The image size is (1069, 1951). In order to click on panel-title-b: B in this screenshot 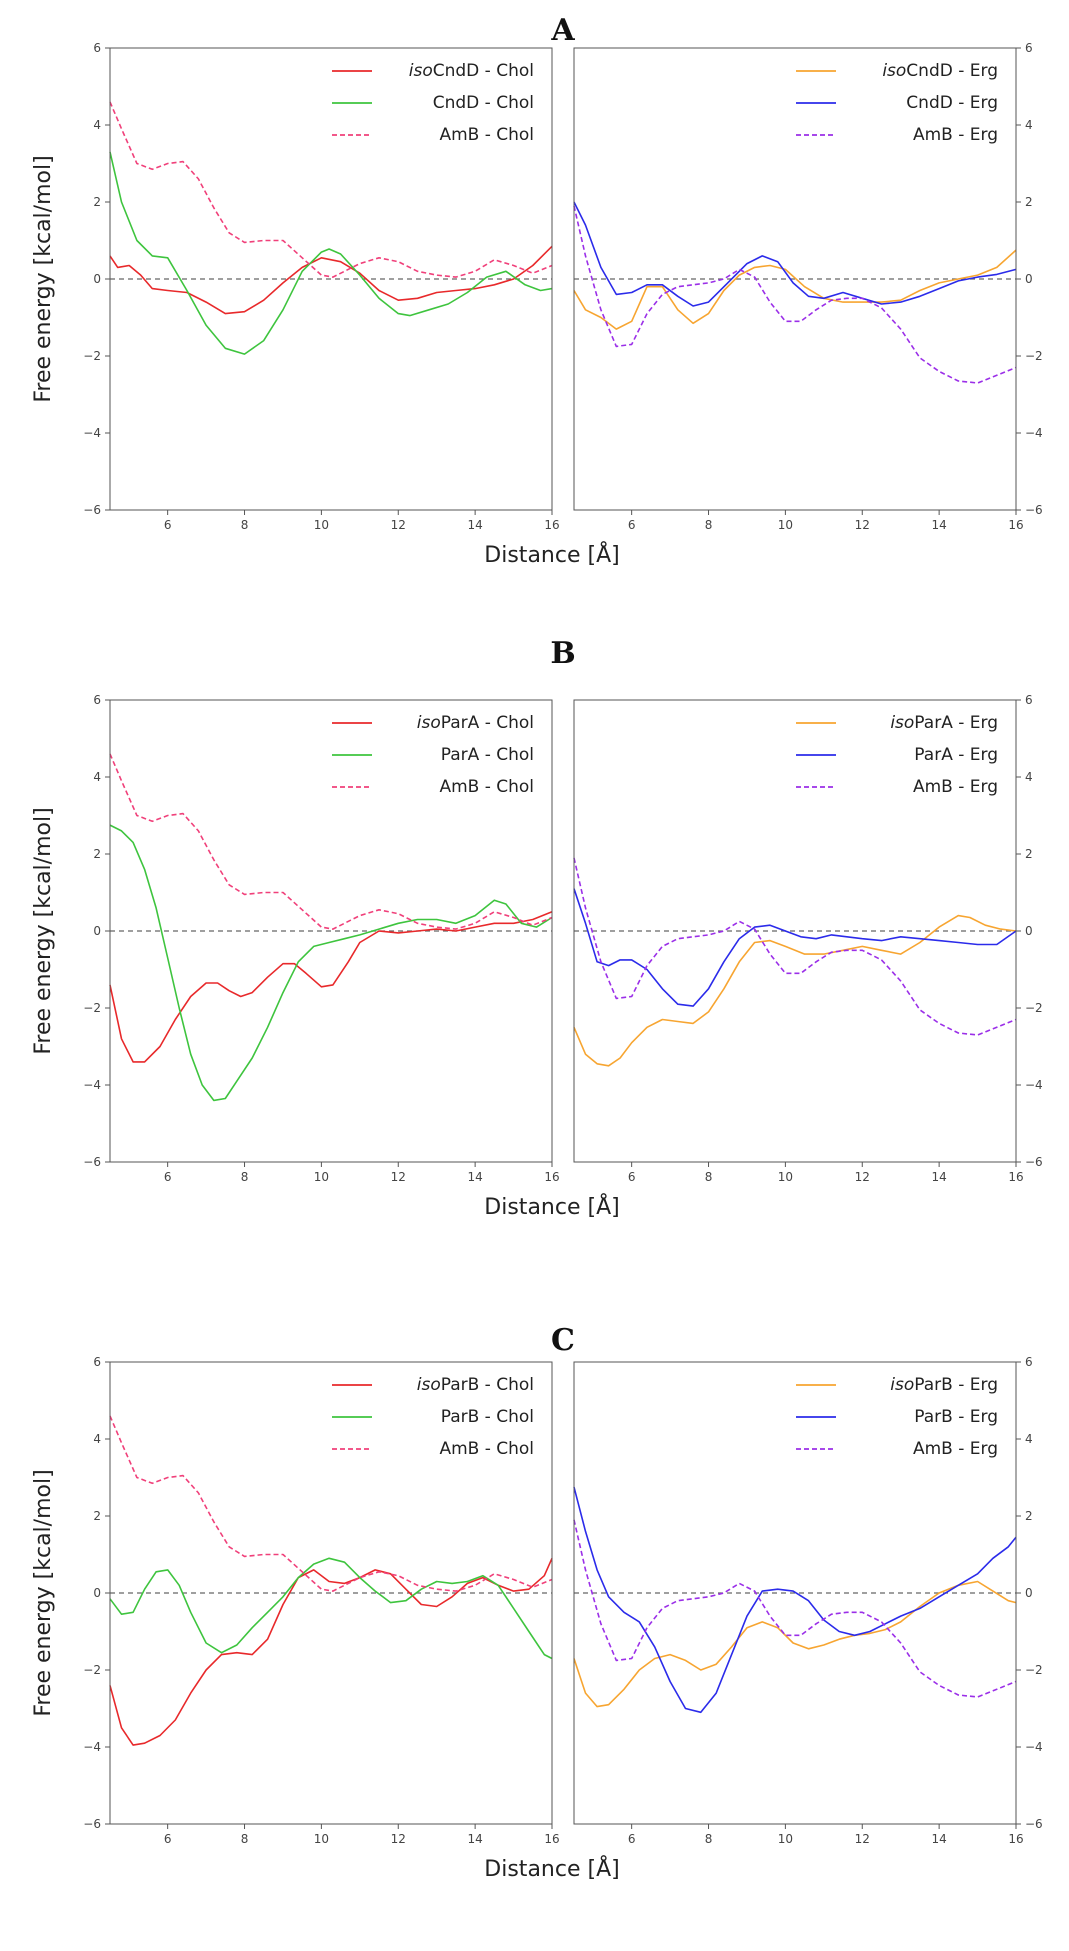, I will do `click(562, 653)`.